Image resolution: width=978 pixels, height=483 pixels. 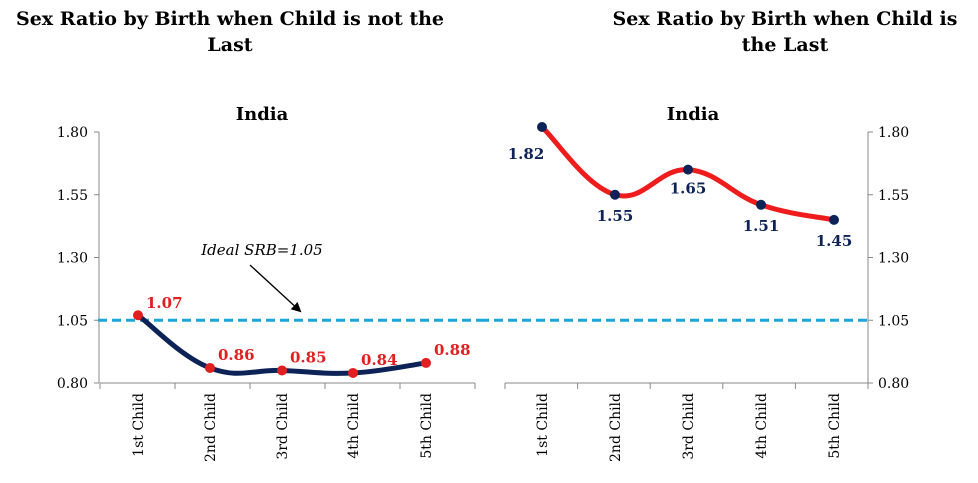 What do you see at coordinates (275, 288) in the screenshot?
I see `annotation-arrow` at bounding box center [275, 288].